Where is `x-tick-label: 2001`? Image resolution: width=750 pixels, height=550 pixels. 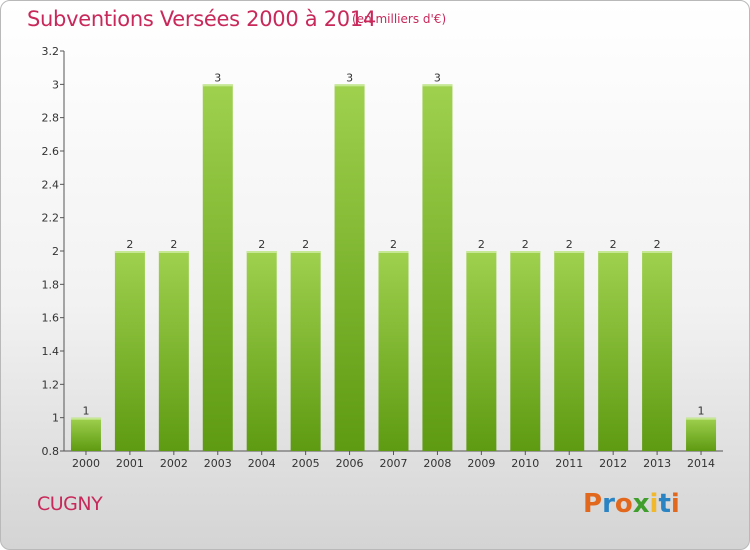
x-tick-label: 2001 is located at coordinates (130, 463).